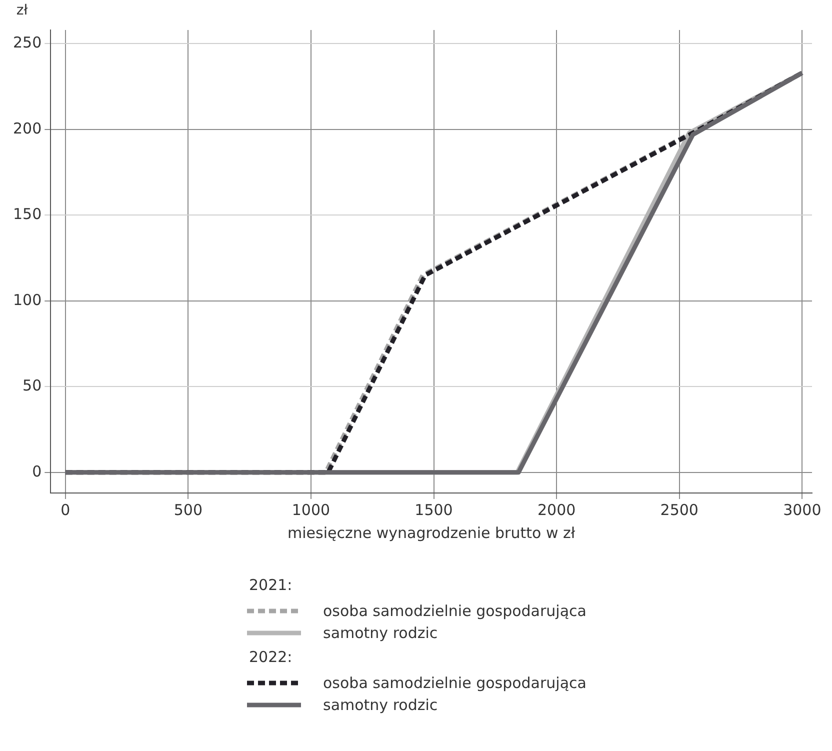 This screenshot has width=832, height=751. I want to click on y-tick-label: 100, so click(27, 299).